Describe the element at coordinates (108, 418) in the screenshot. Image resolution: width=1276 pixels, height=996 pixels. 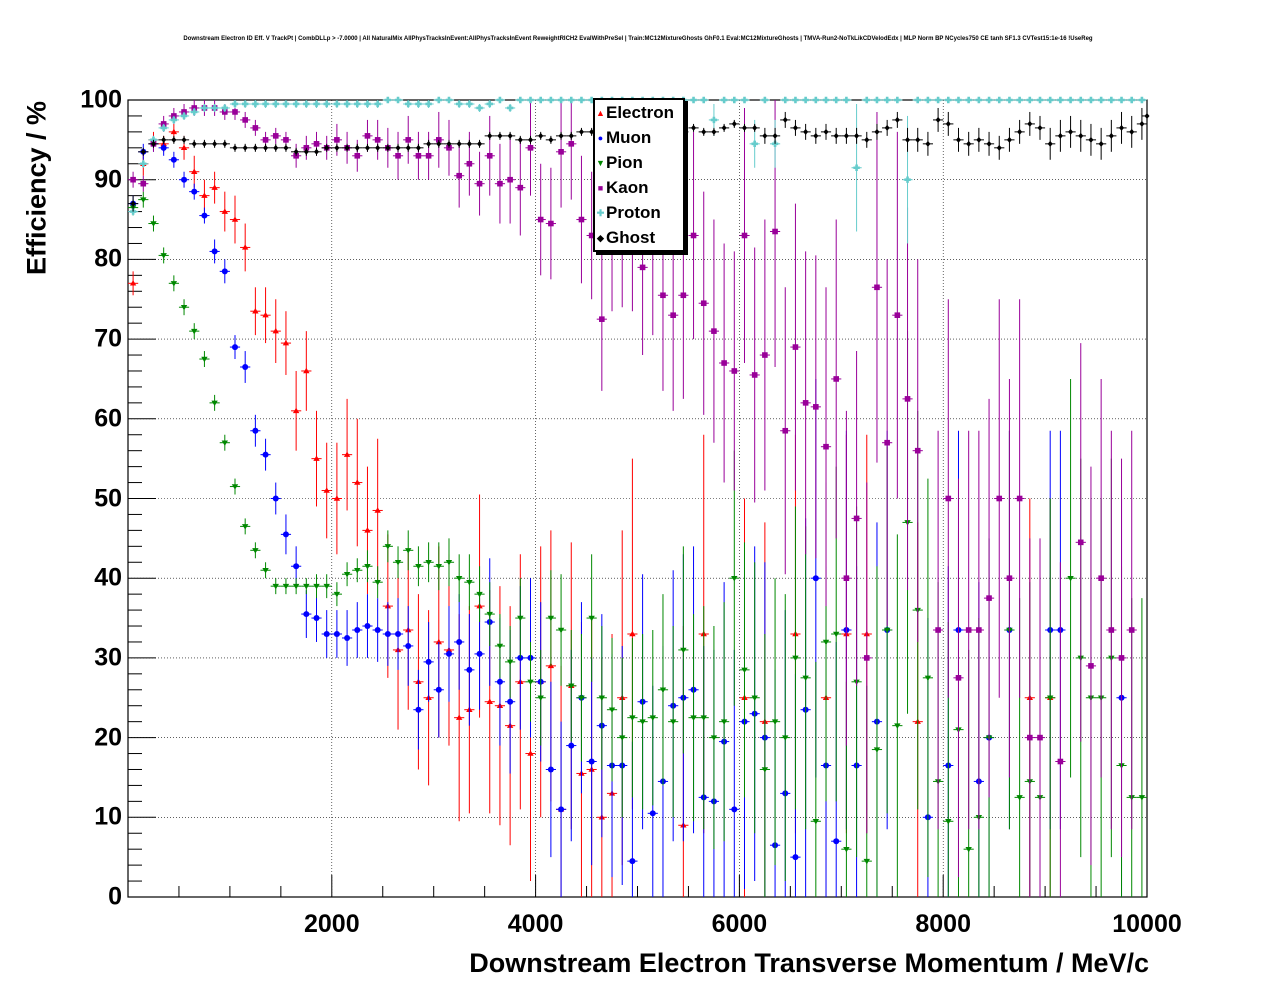
I see `y-tick-label: 60` at that location.